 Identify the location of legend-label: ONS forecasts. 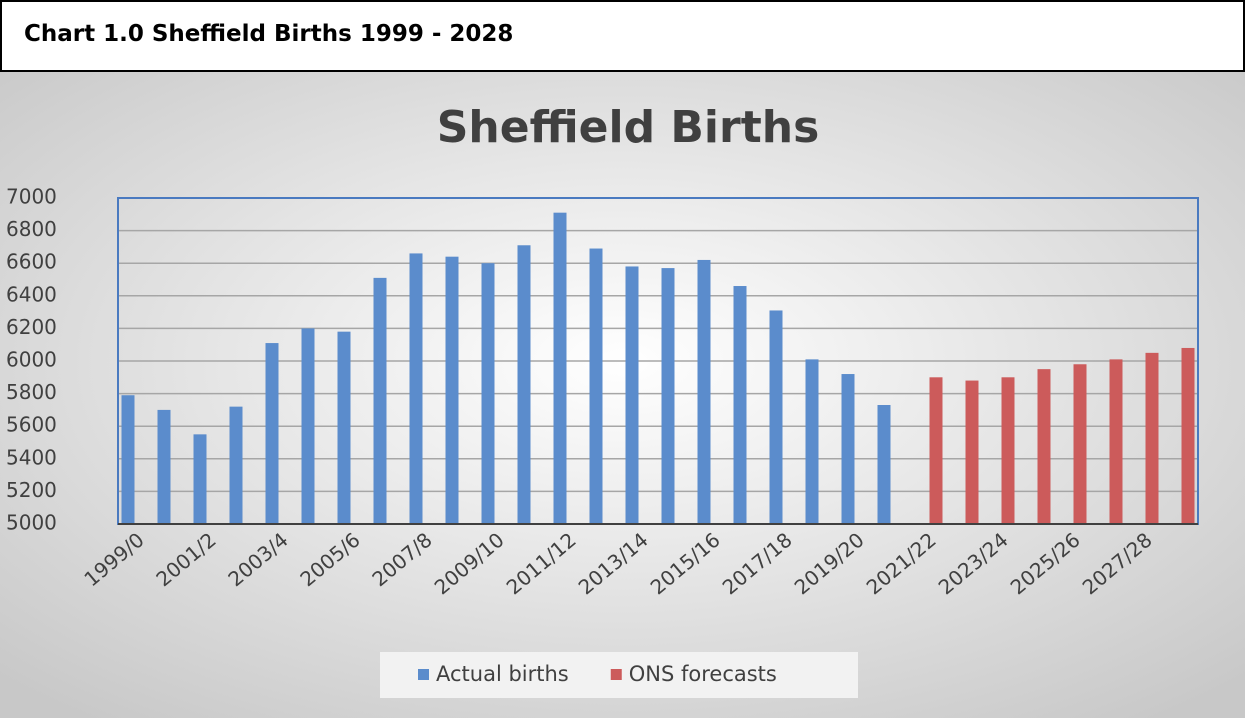
(703, 674).